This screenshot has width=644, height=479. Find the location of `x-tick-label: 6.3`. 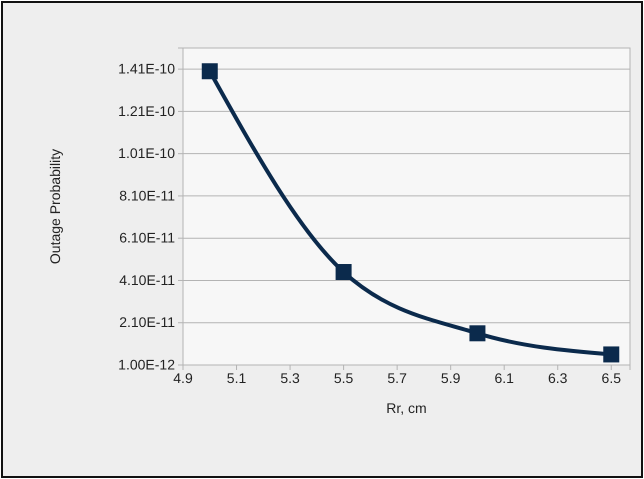

x-tick-label: 6.3 is located at coordinates (558, 378).